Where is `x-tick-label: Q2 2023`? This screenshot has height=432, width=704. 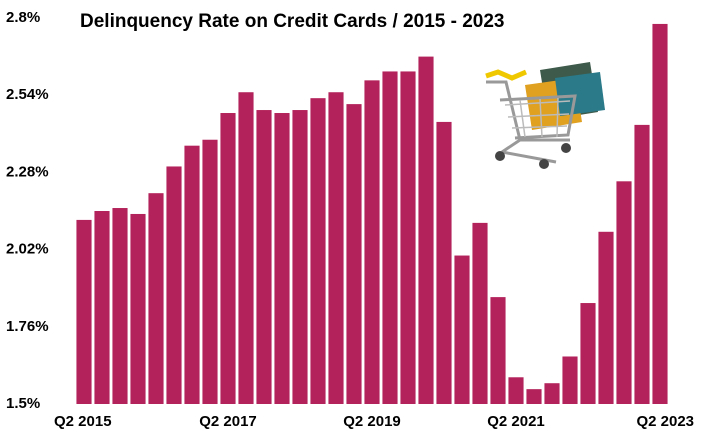
x-tick-label: Q2 2023 is located at coordinates (665, 421).